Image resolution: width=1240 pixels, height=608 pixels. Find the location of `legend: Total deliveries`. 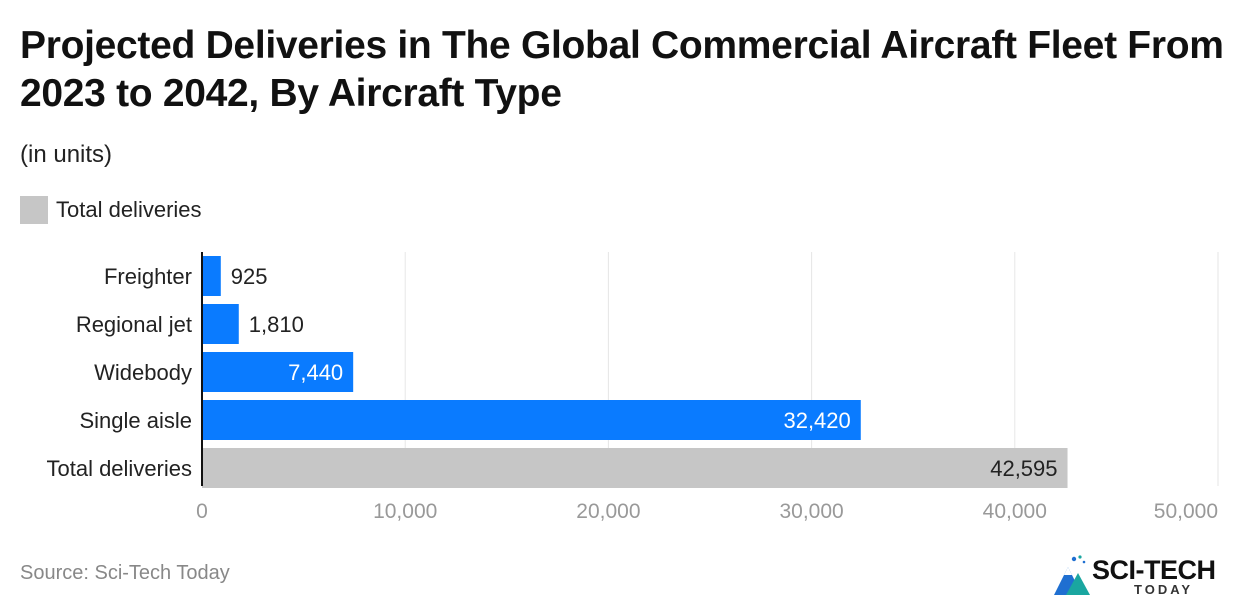

legend: Total deliveries is located at coordinates (111, 210).